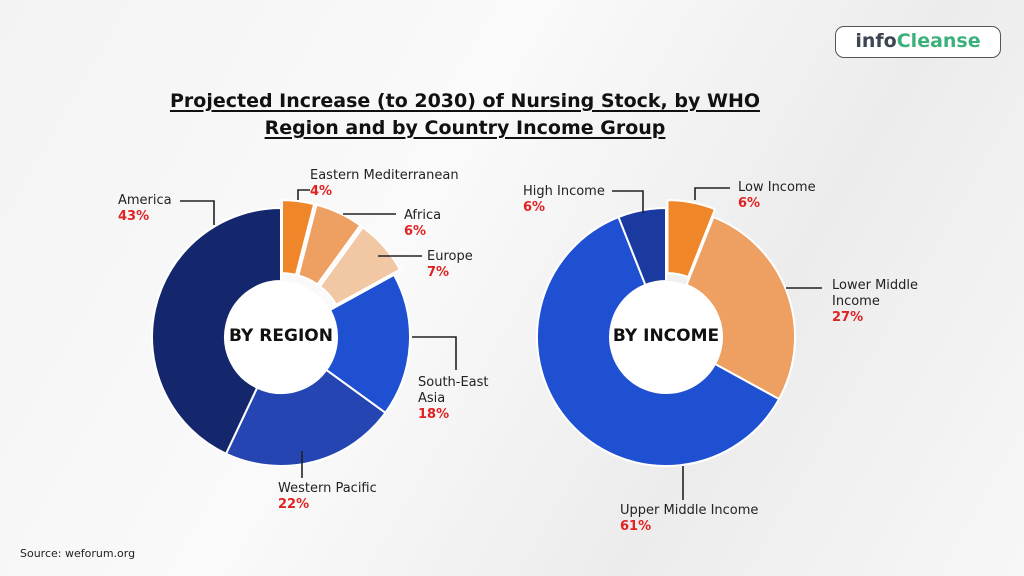 This screenshot has width=1024, height=576. What do you see at coordinates (384, 183) in the screenshot?
I see `label-eastern-med: Eastern Mediterranean 4%` at bounding box center [384, 183].